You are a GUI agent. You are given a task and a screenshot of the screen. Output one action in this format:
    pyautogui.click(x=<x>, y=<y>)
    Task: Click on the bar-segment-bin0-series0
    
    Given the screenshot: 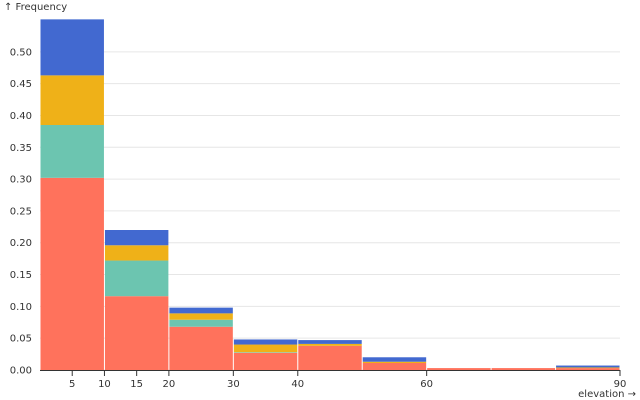 What is the action you would take?
    pyautogui.click(x=72, y=273)
    